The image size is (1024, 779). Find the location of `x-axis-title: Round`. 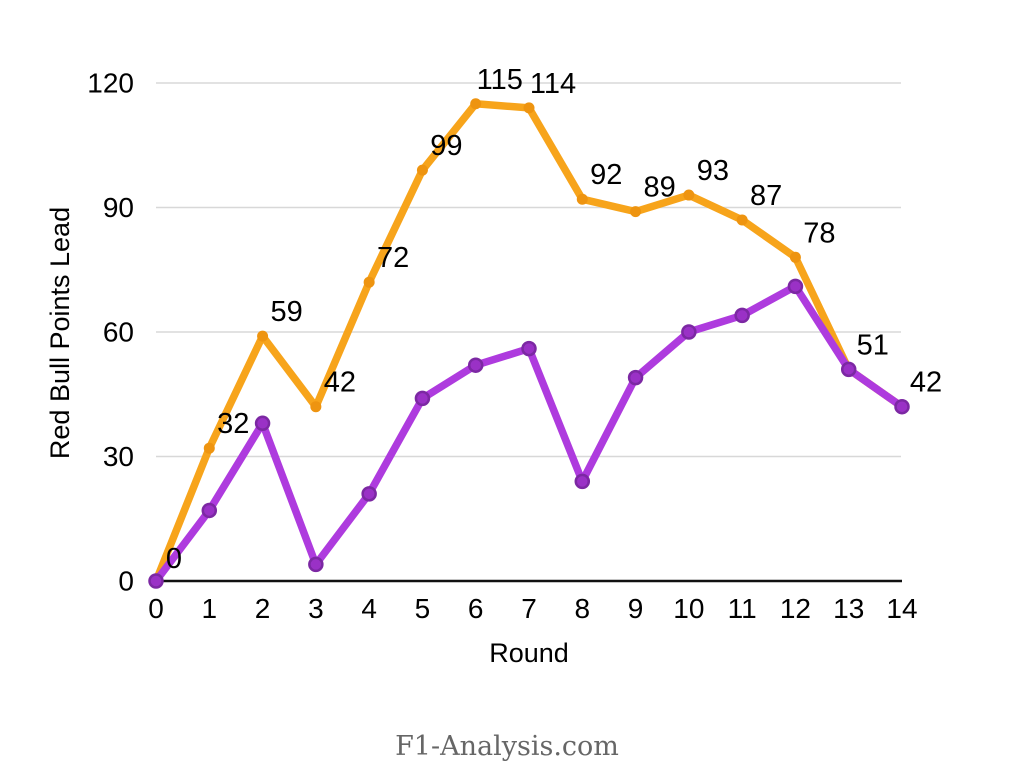

x-axis-title: Round is located at coordinates (529, 653).